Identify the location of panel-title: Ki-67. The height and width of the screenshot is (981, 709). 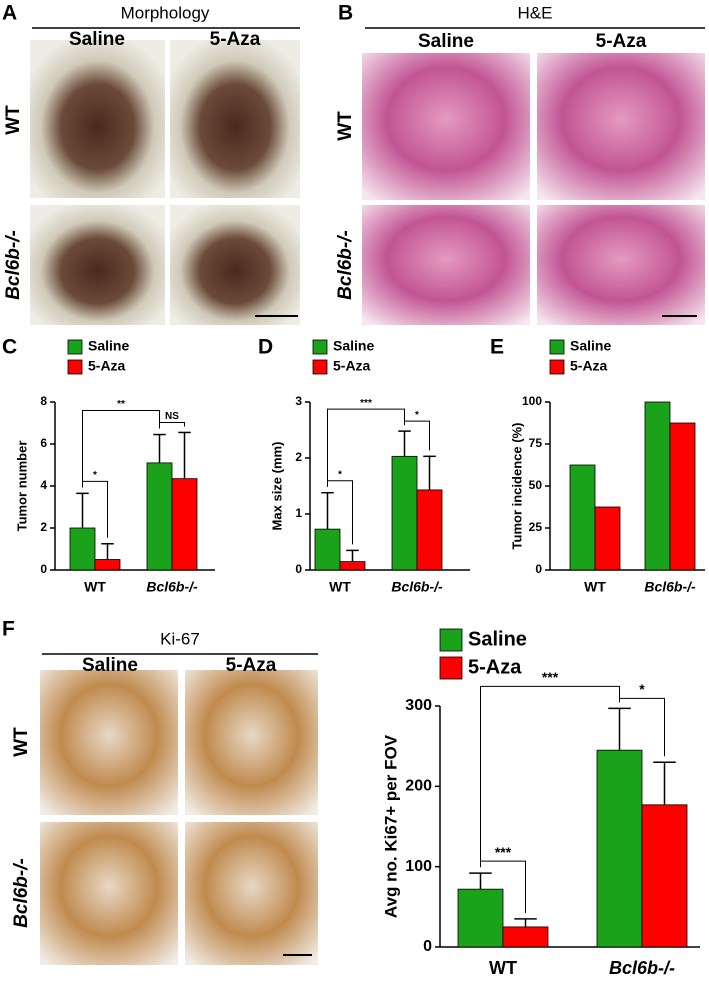
(180, 638).